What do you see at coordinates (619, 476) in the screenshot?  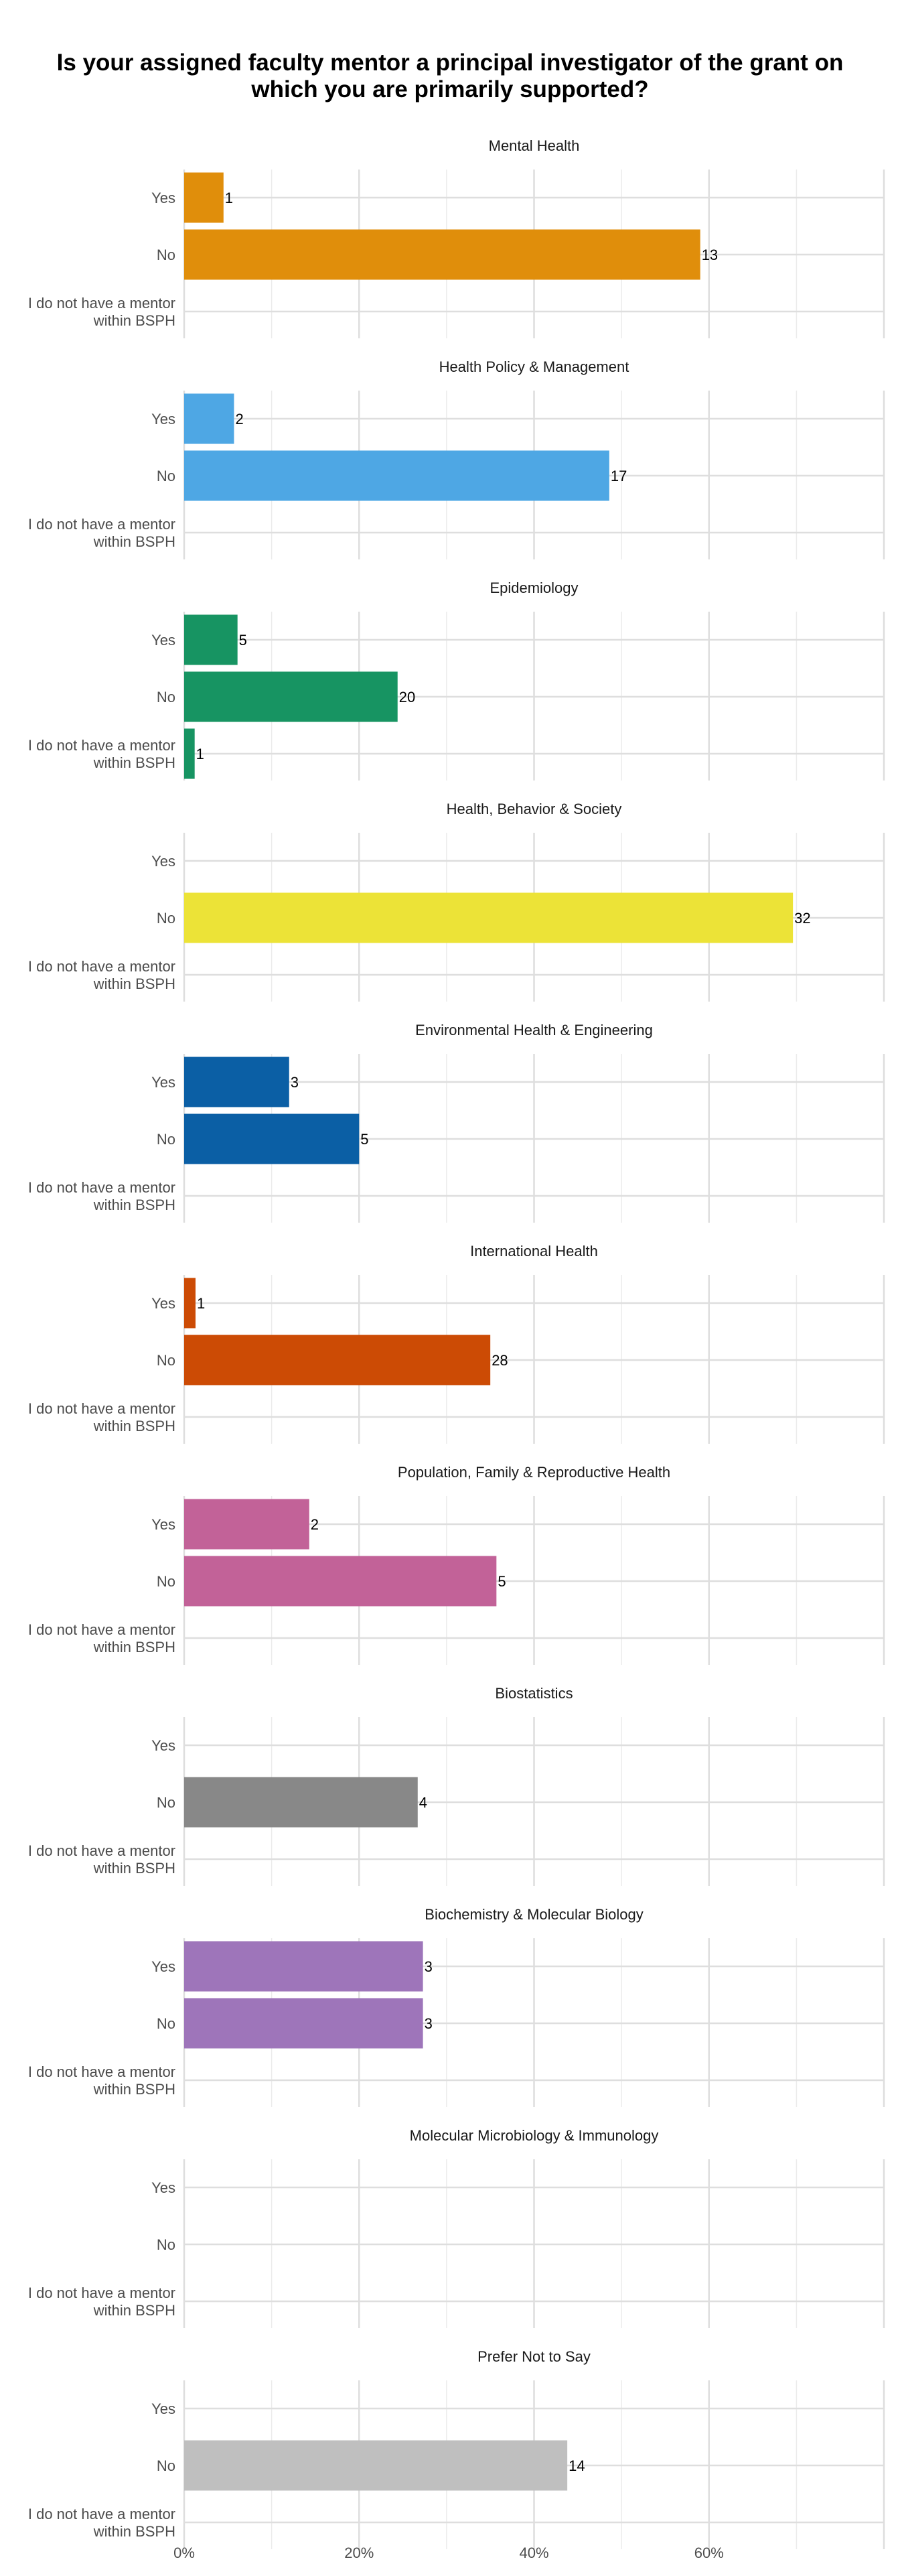 I see `data-label: 17` at bounding box center [619, 476].